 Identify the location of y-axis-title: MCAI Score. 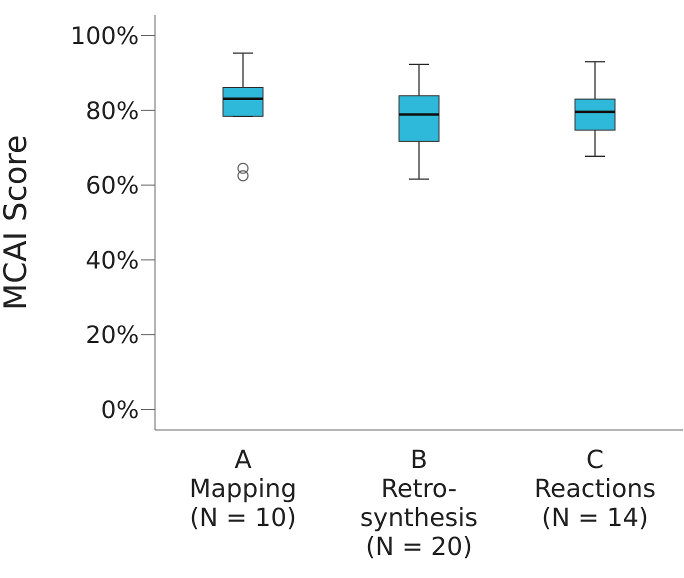
(17, 222).